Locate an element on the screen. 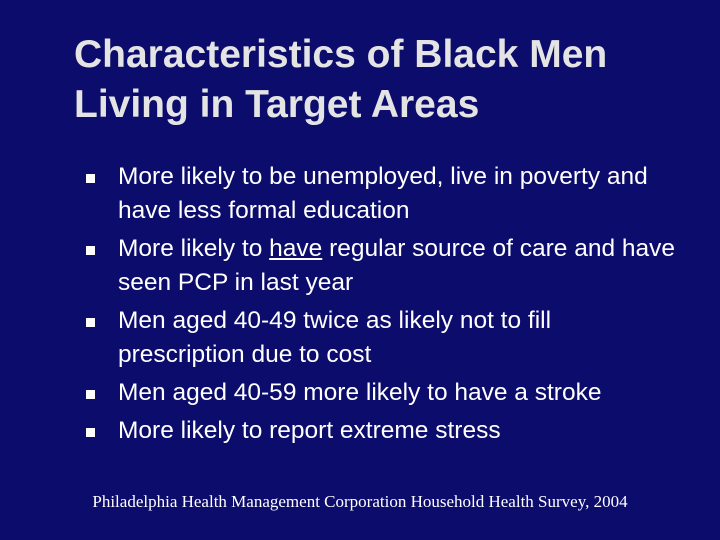  bullet-item: More likely to report extreme stress is located at coordinates (386, 431).